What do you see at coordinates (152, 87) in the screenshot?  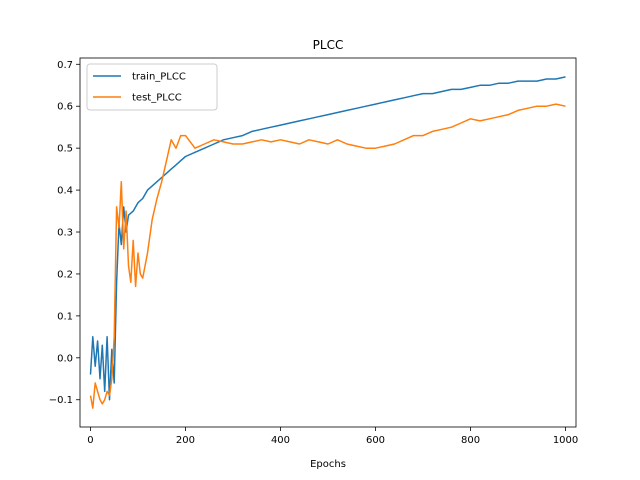 I see `legend: train_PLCC test_PLCC` at bounding box center [152, 87].